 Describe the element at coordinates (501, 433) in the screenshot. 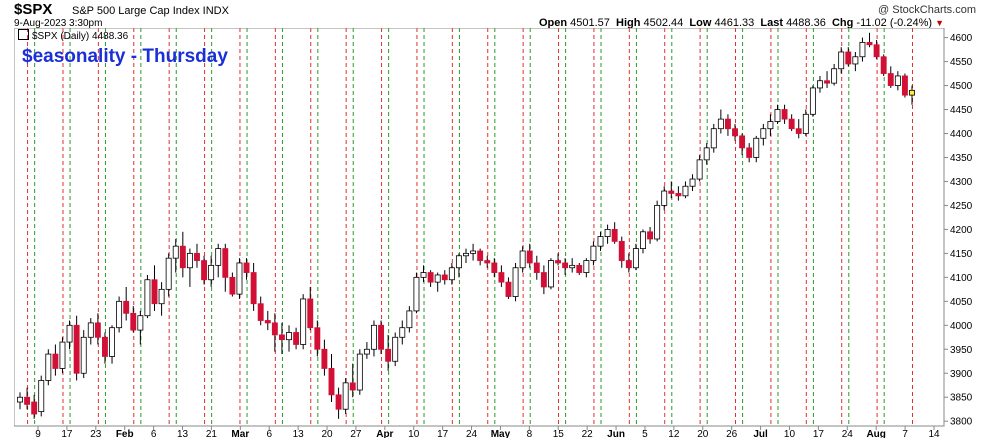

I see `x-tick-label: May` at that location.